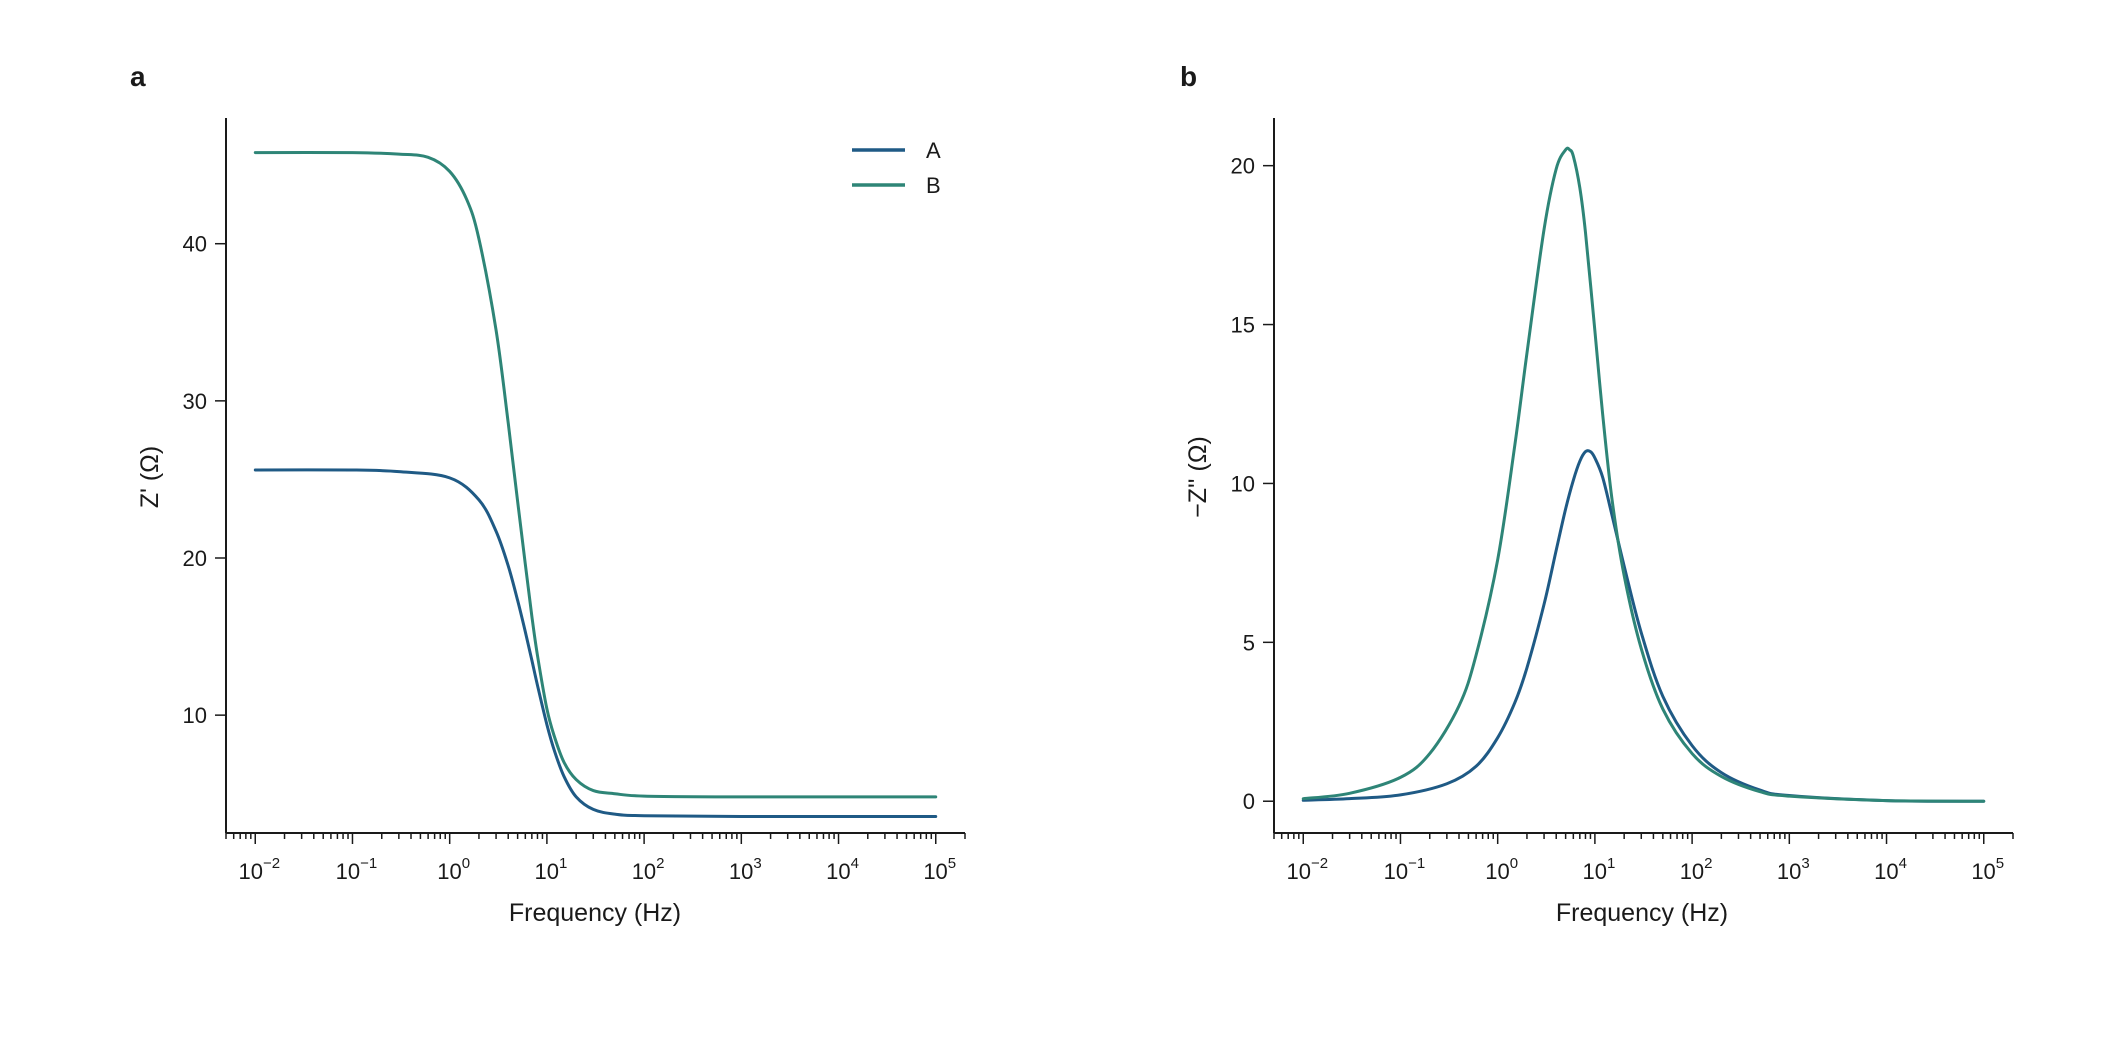 The image size is (2125, 1039). I want to click on panel-b-x-tick-label: 10⁰, so click(1501, 869).